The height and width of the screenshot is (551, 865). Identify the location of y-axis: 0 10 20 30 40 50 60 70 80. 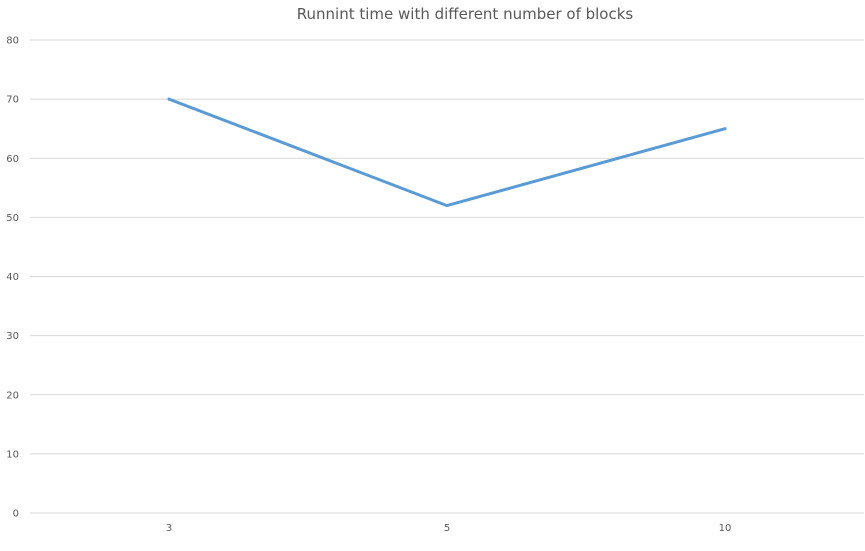
(12, 278).